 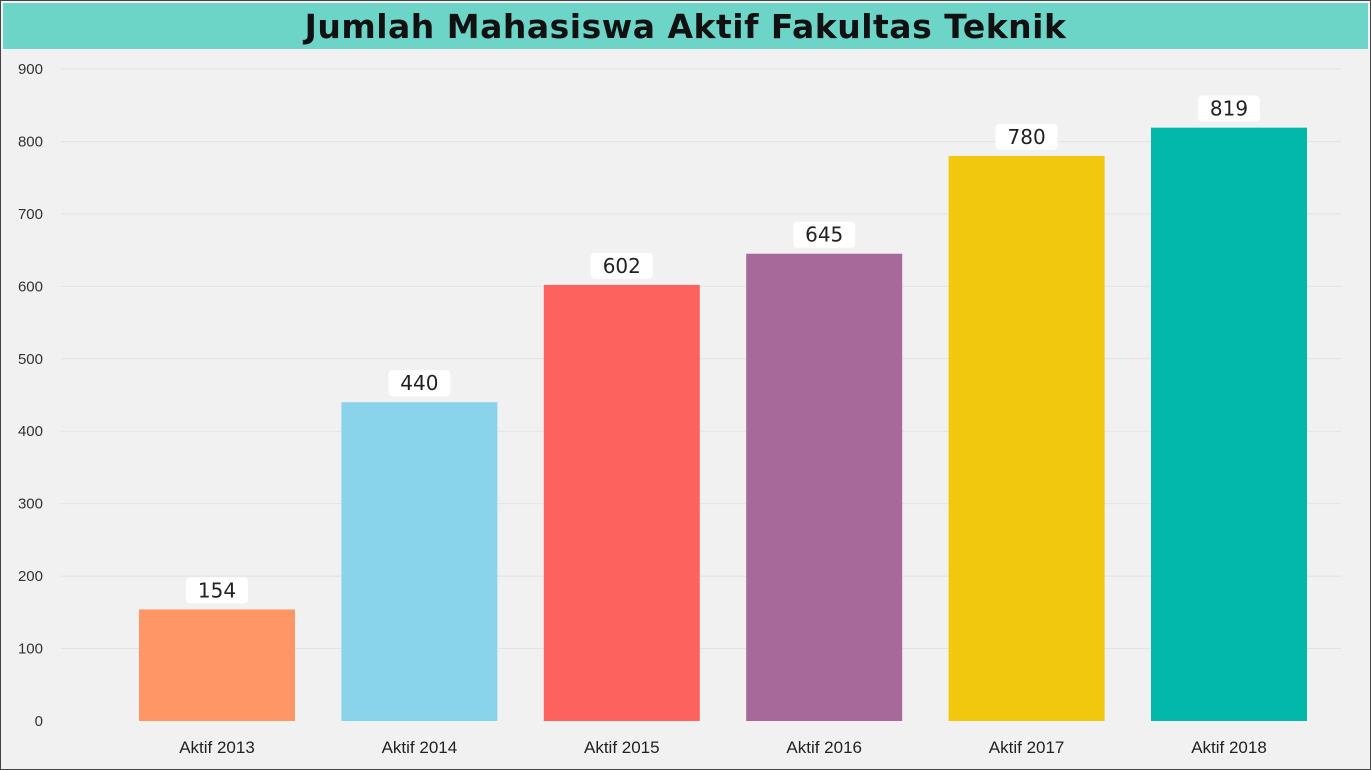 I want to click on y-tick-label: 400, so click(x=30, y=431).